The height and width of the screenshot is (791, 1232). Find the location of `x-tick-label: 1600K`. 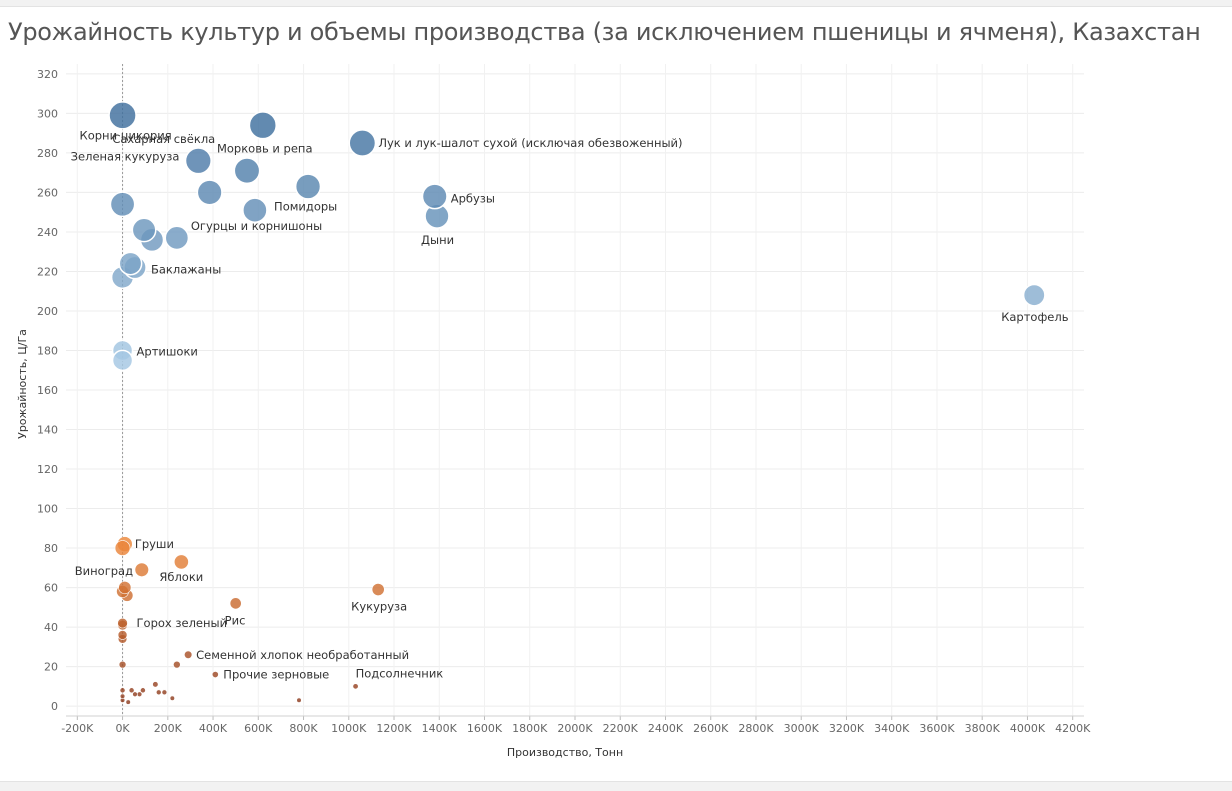

x-tick-label: 1600K is located at coordinates (485, 728).